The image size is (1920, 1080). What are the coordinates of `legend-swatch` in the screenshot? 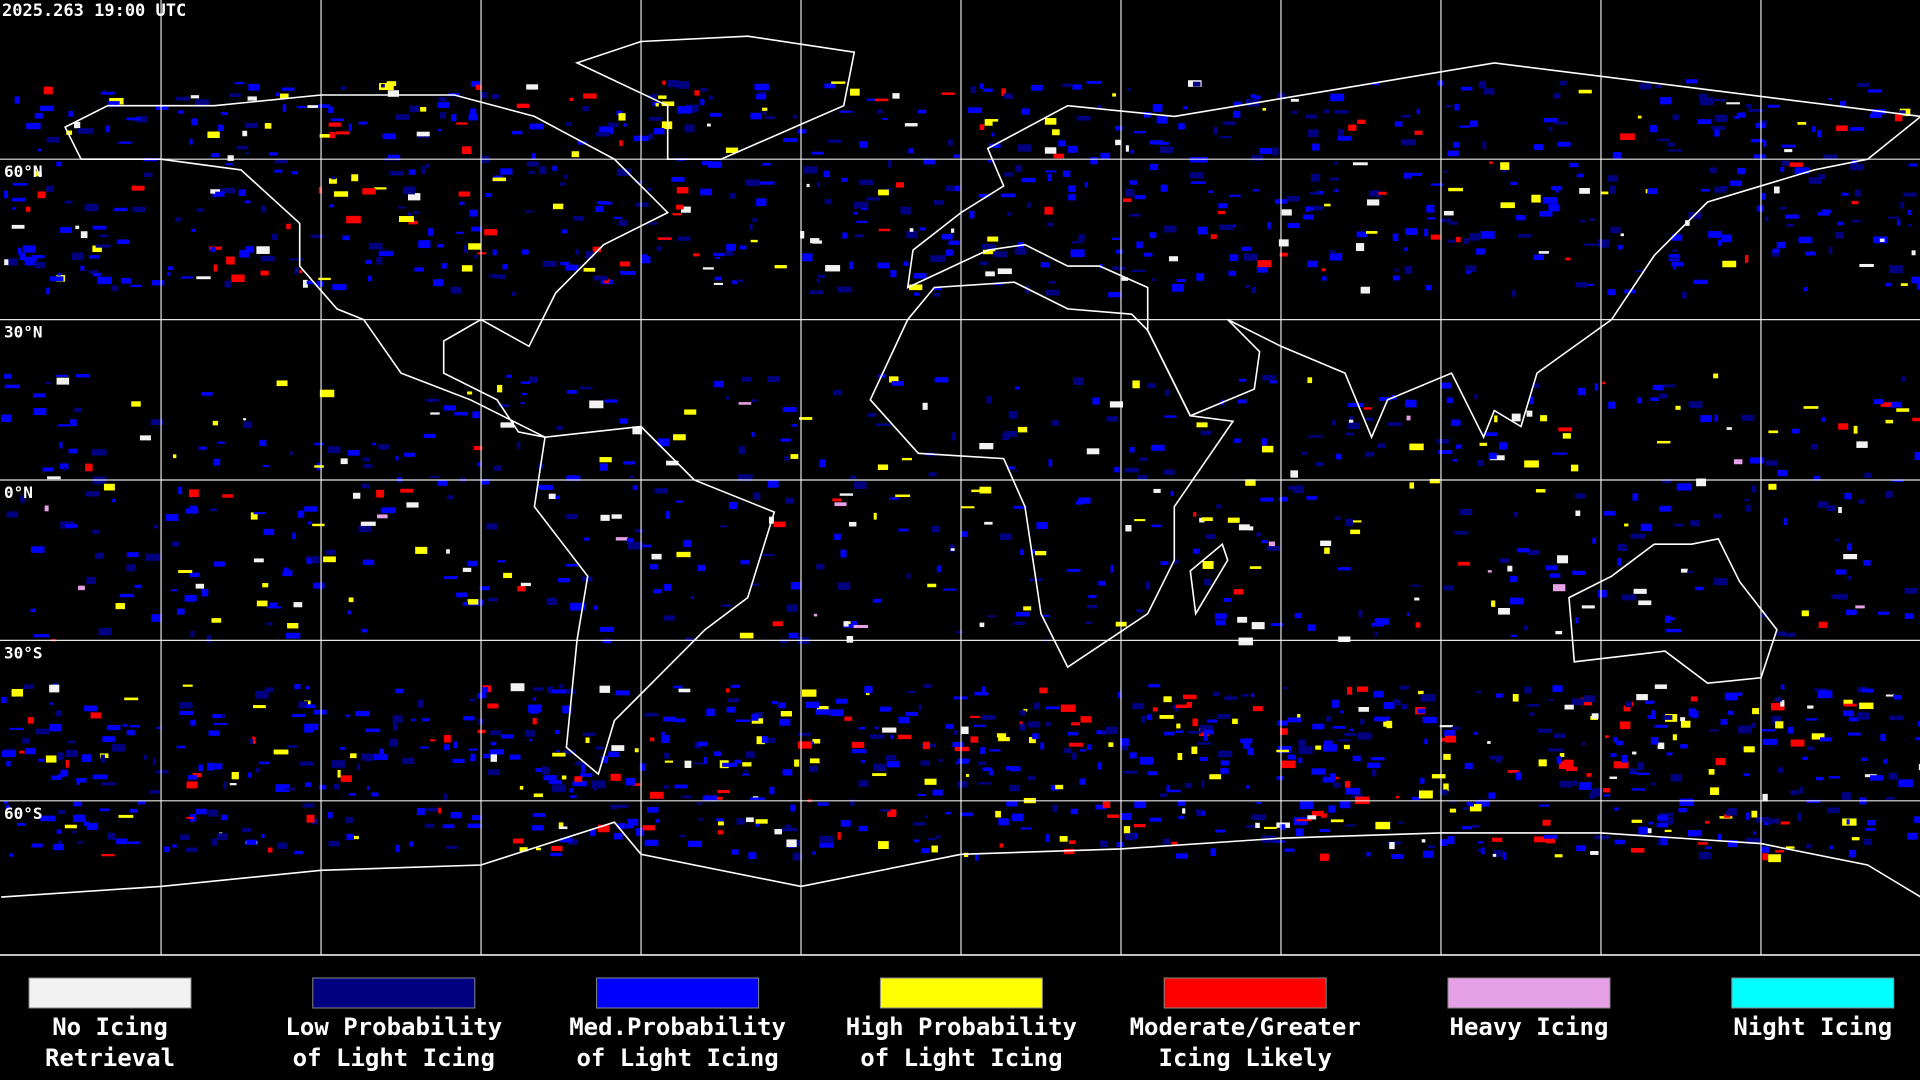 It's located at (1245, 993).